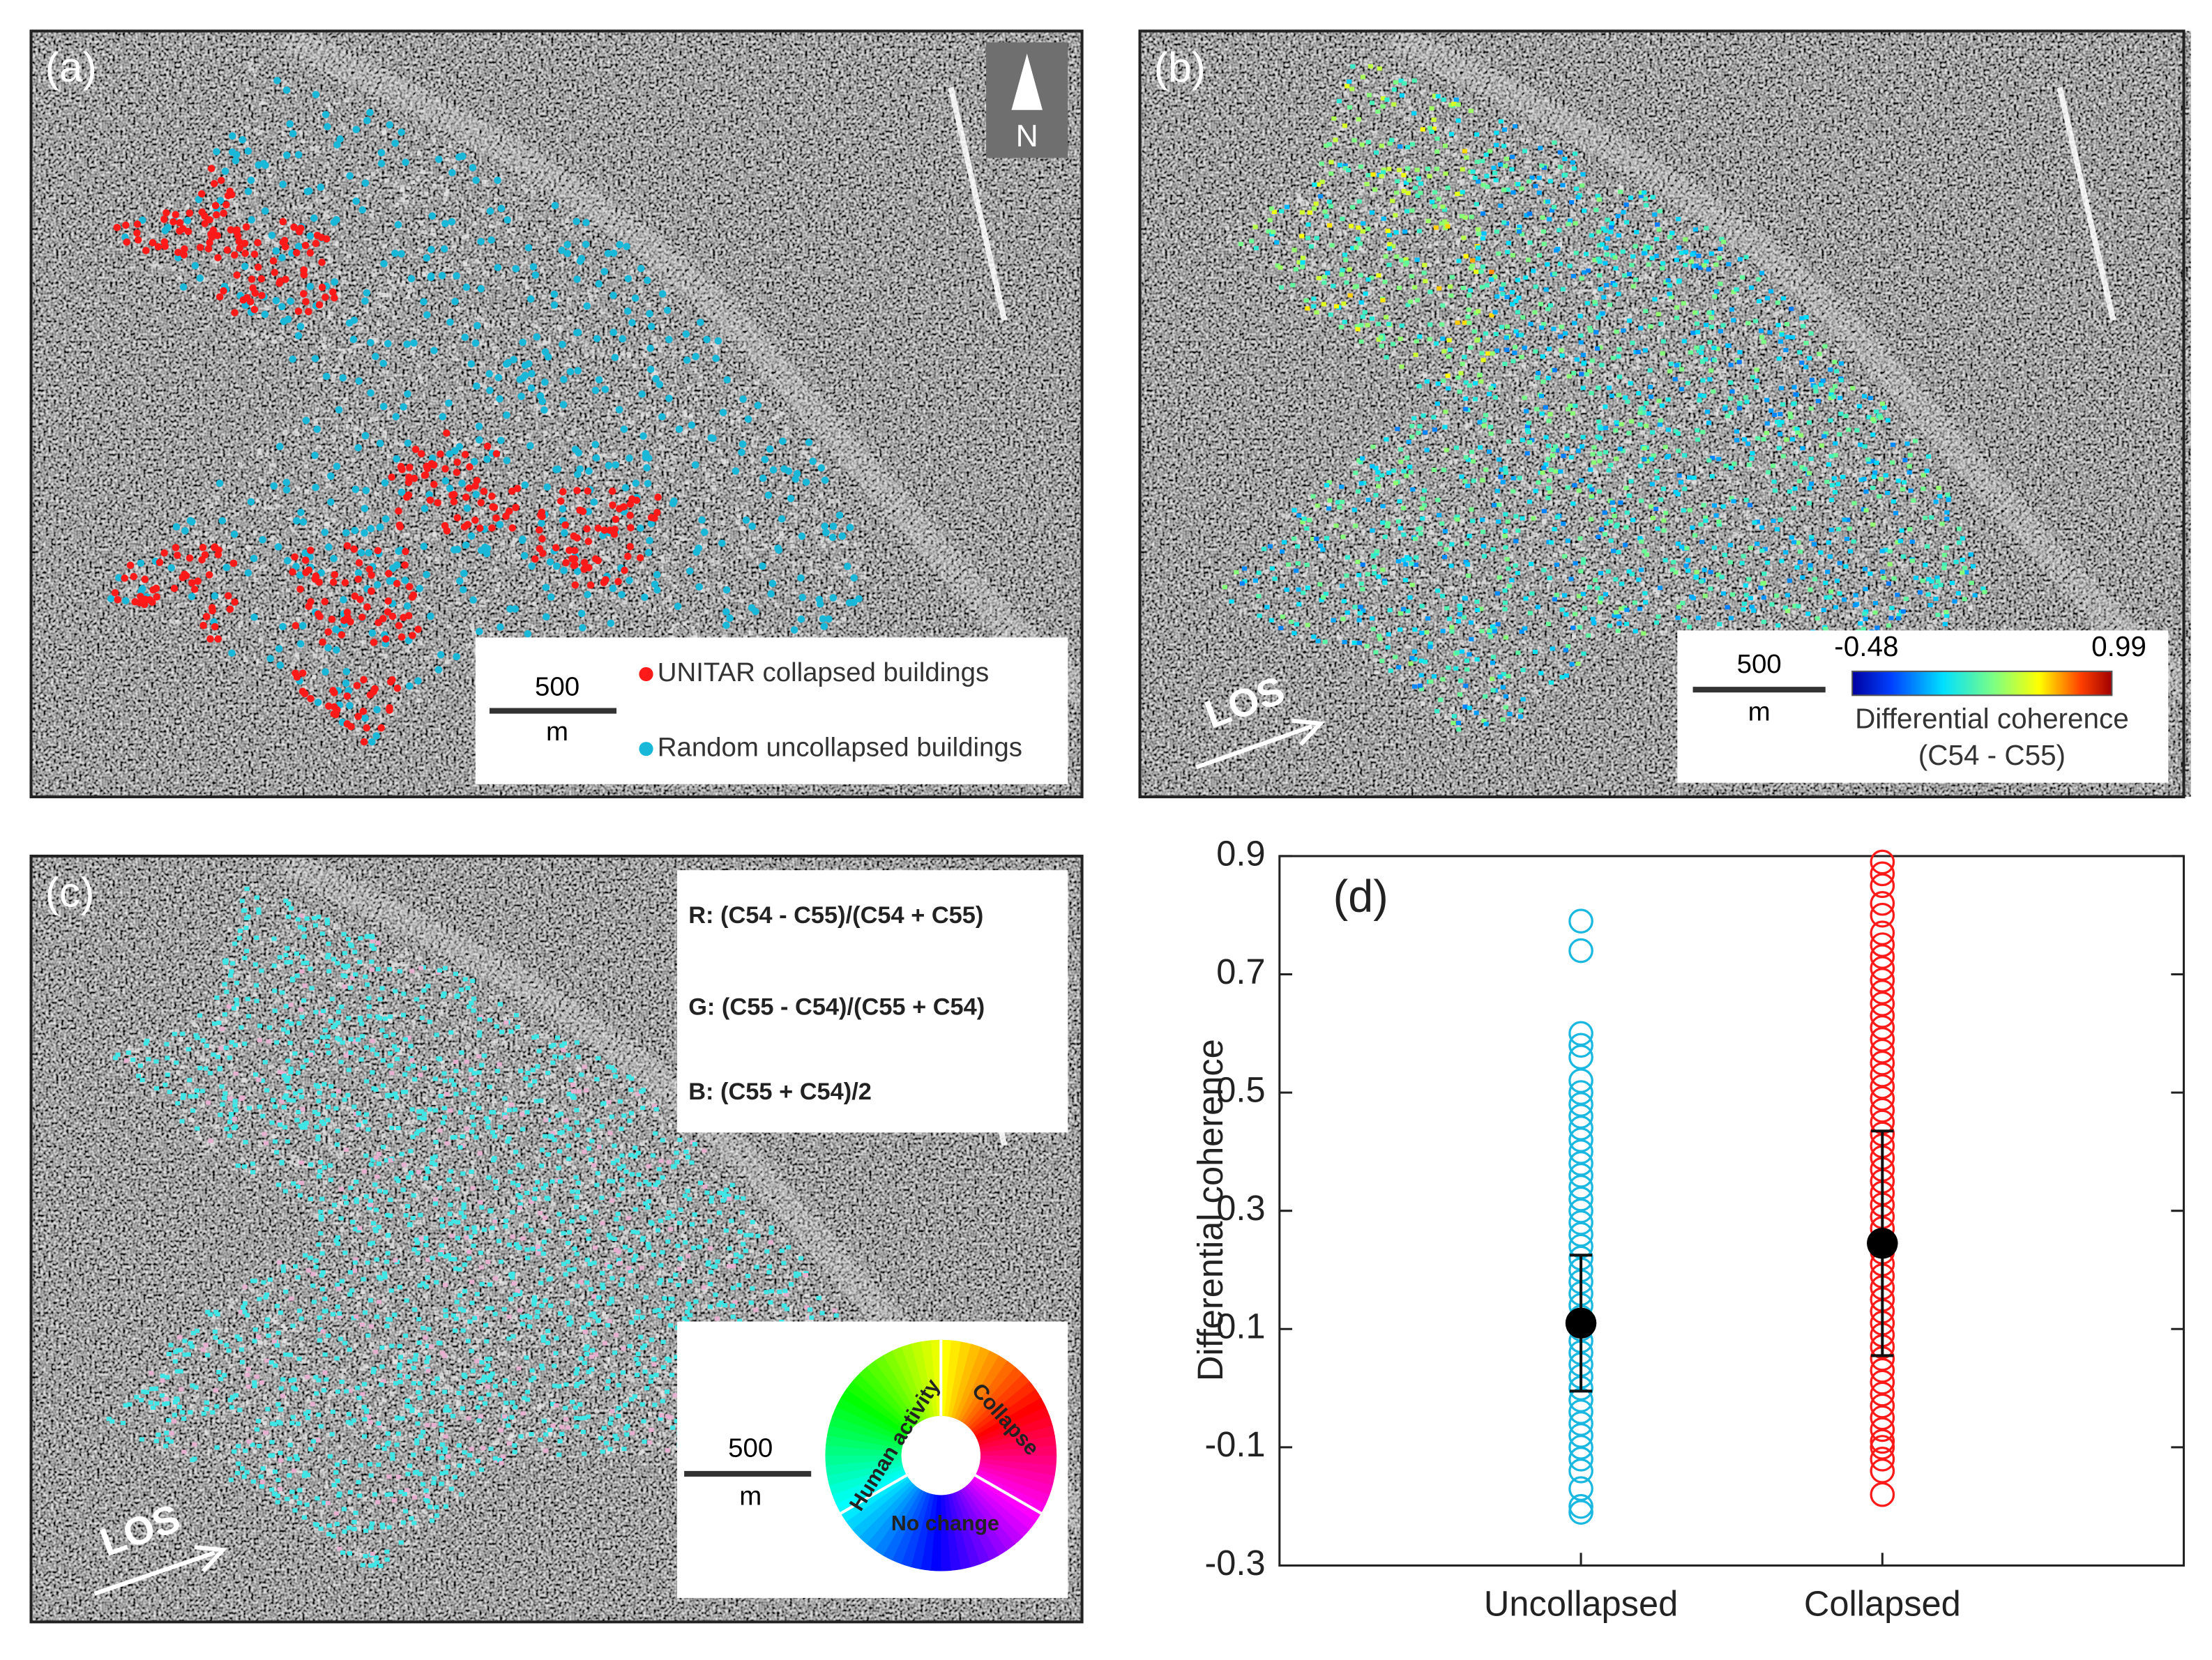 The image size is (2212, 1660). What do you see at coordinates (1180, 67) in the screenshot?
I see `panel-label: (b)` at bounding box center [1180, 67].